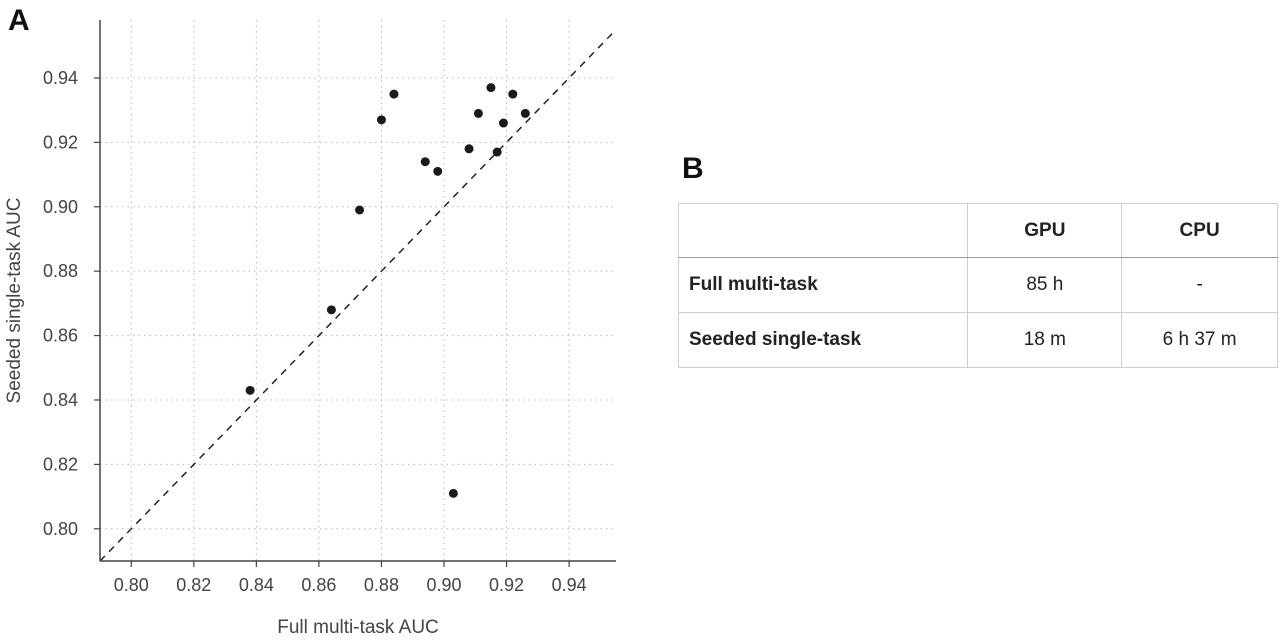 The width and height of the screenshot is (1280, 641). I want to click on cell-gpu-seeded-single-task: 18 m, so click(1045, 340).